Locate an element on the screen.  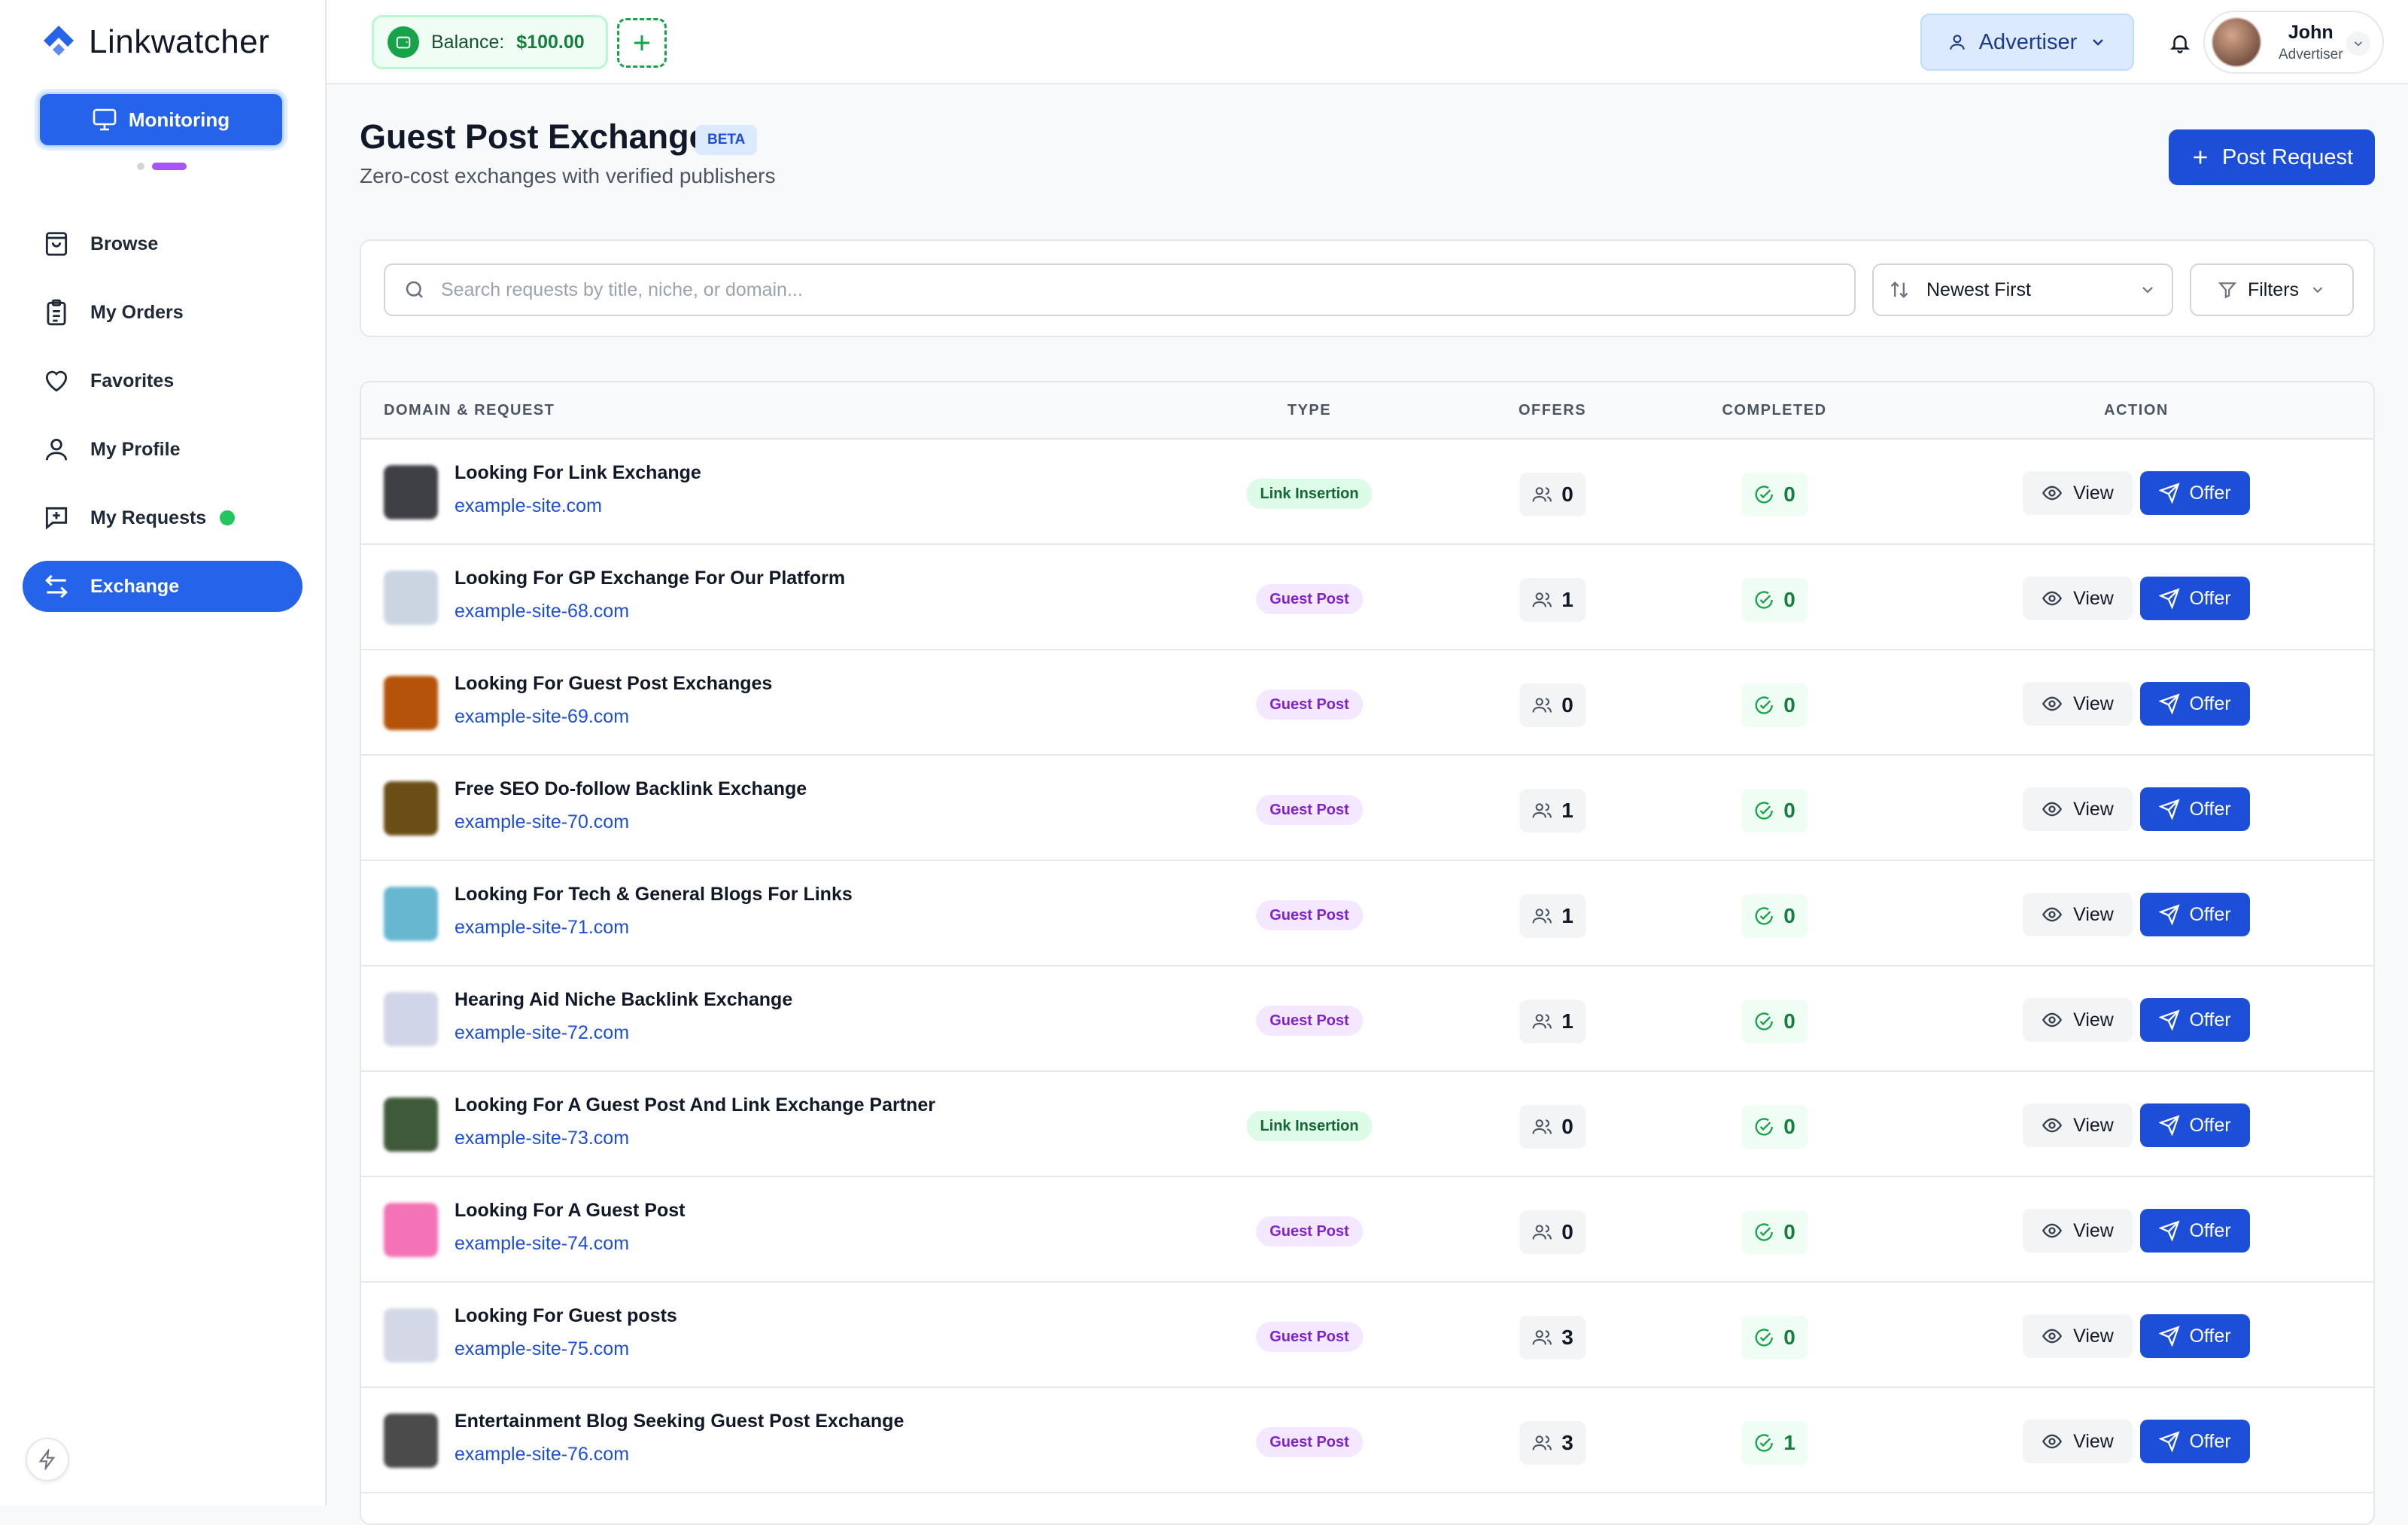
request-title: Looking For Guest Post Exchanges is located at coordinates (614, 684).